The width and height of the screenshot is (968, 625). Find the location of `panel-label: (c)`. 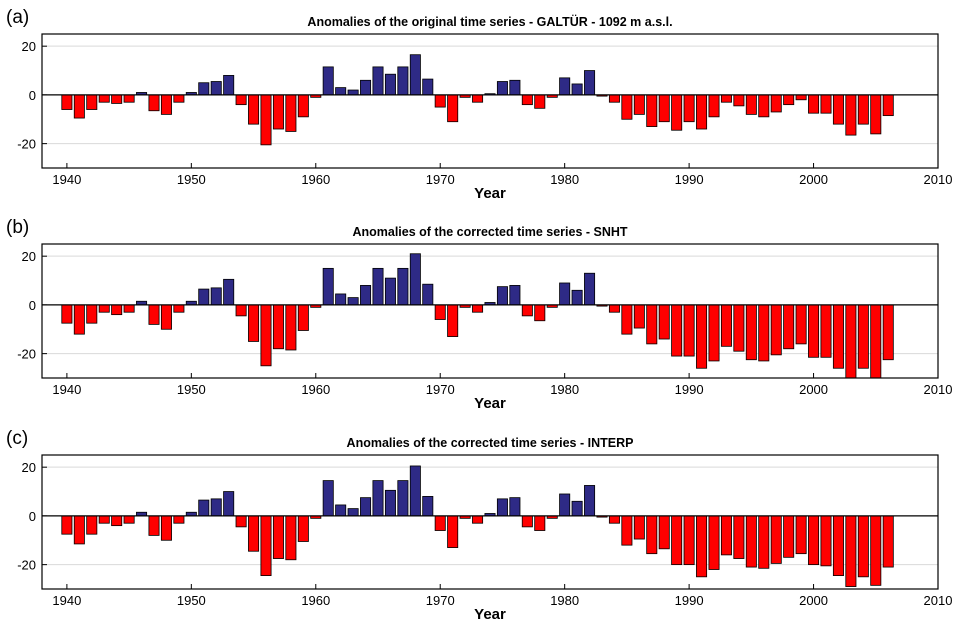

panel-label: (c) is located at coordinates (17, 438).